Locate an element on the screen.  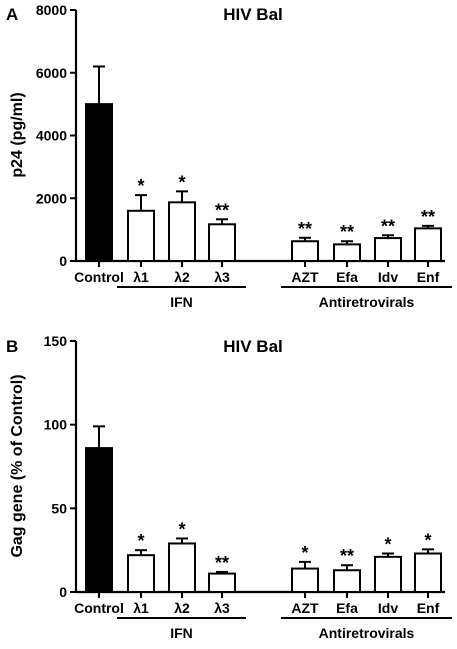
y-axis-label: p24 (pg/ml) is located at coordinates (17, 134).